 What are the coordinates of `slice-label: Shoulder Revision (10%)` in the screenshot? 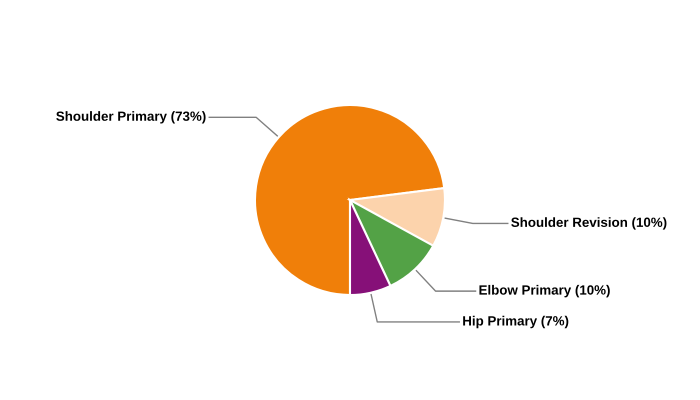 It's located at (588, 223).